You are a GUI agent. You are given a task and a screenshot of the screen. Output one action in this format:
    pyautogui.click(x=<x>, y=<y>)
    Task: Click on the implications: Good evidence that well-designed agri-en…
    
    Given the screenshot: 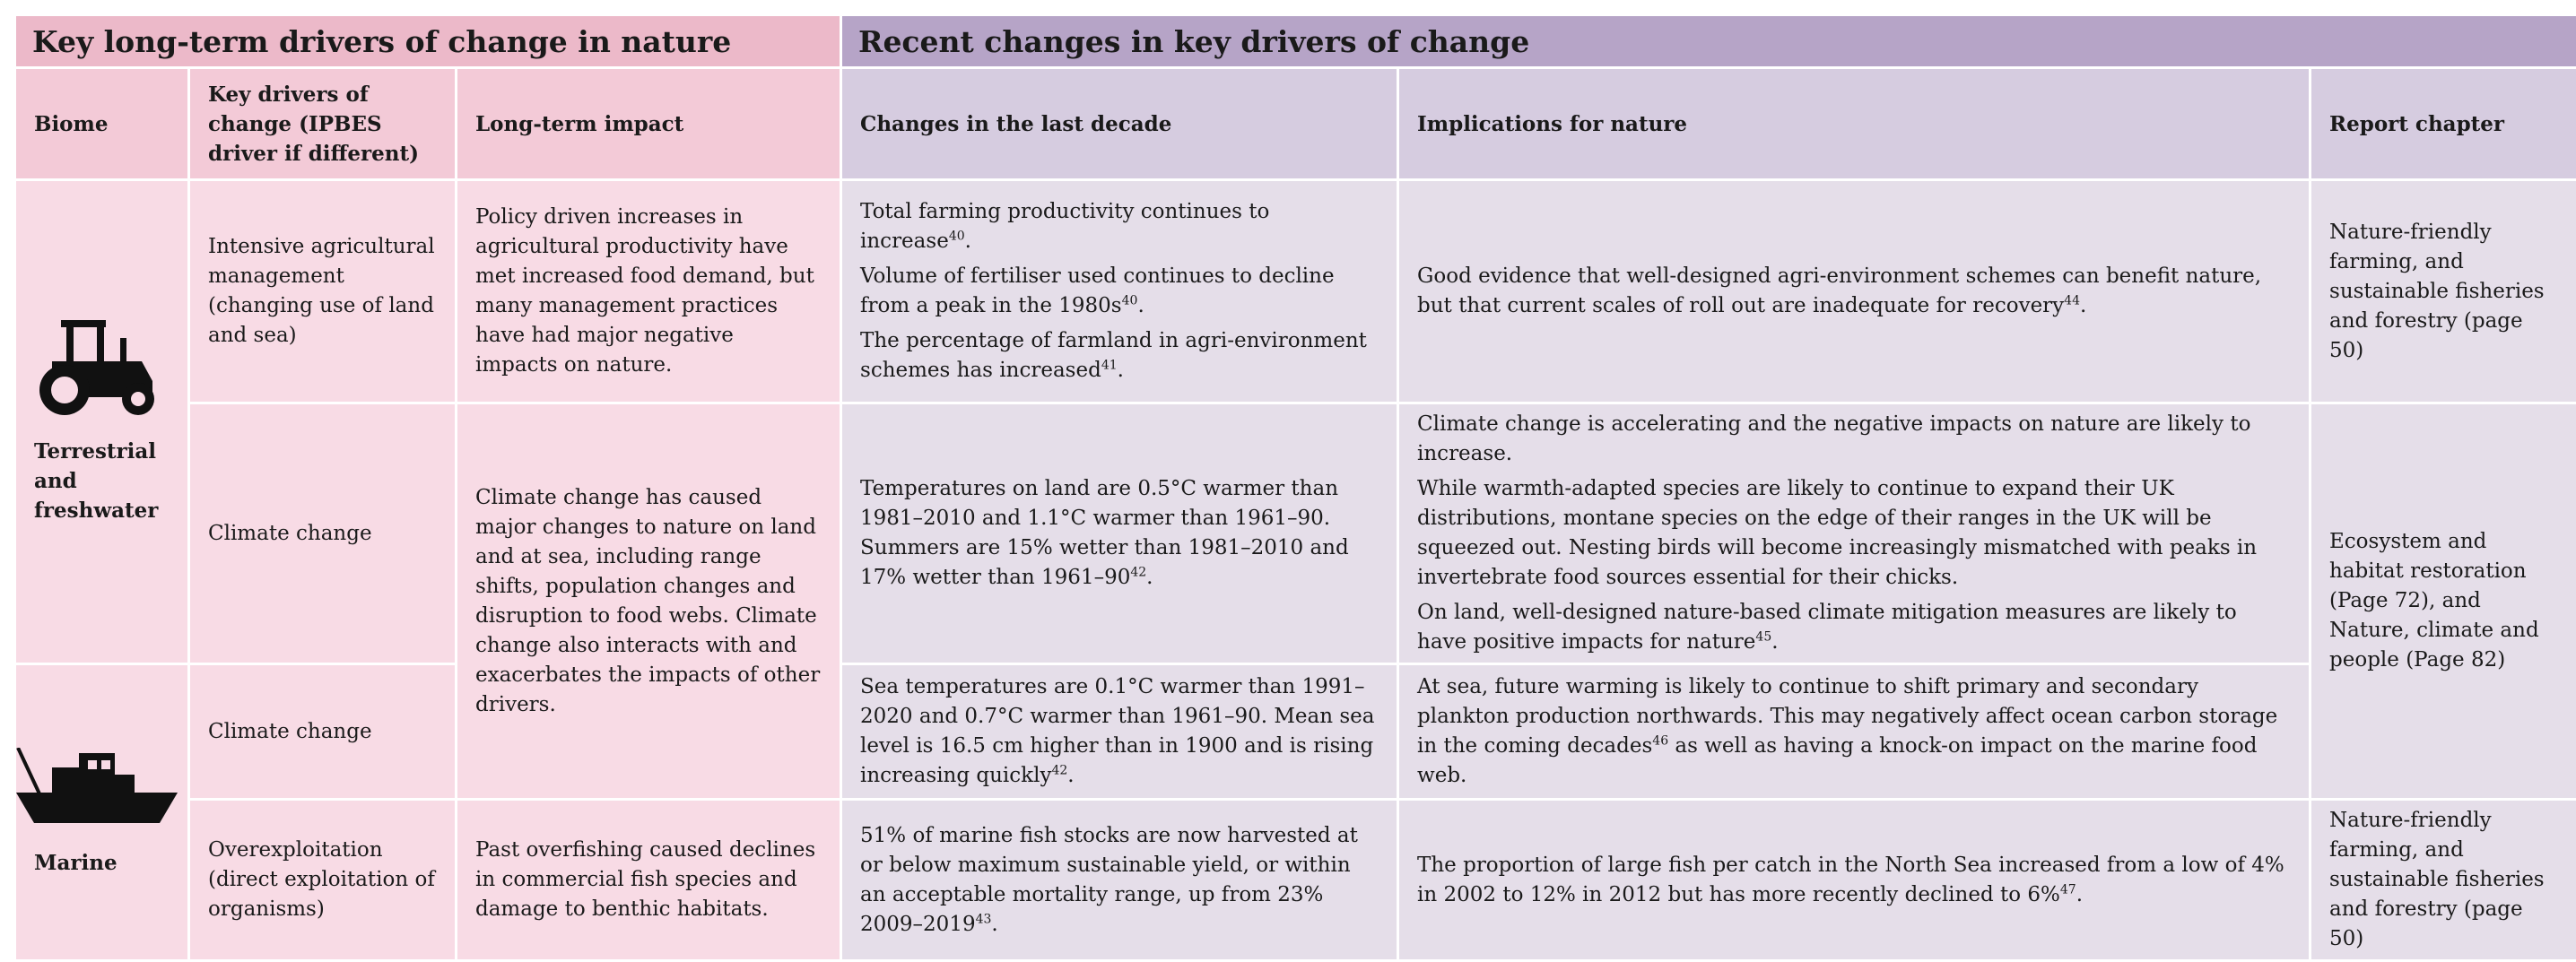 What is the action you would take?
    pyautogui.click(x=1854, y=291)
    